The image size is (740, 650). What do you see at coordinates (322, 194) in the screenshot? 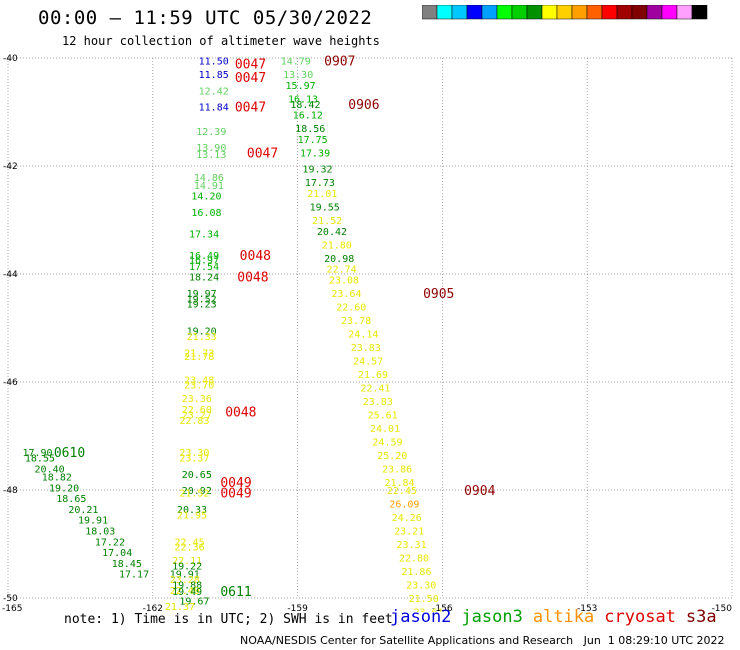
I see `swh-value-label: 21.01` at bounding box center [322, 194].